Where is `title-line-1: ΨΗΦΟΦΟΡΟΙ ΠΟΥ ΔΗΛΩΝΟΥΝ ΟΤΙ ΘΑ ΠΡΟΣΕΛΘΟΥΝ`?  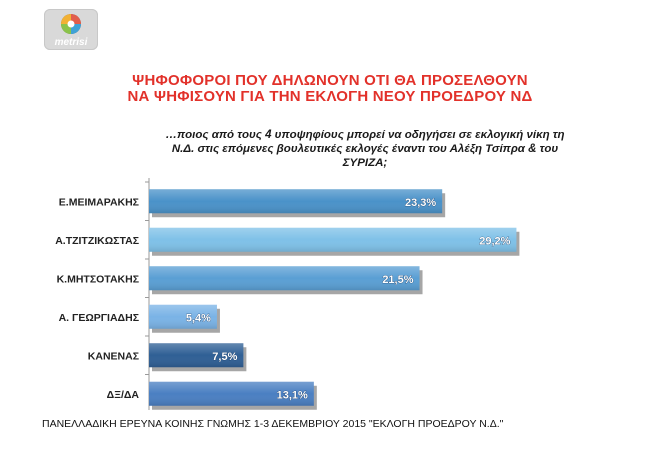 title-line-1: ΨΗΦΟΦΟΡΟΙ ΠΟΥ ΔΗΛΩΝΟΥΝ ΟΤΙ ΘΑ ΠΡΟΣΕΛΘΟΥΝ is located at coordinates (330, 80).